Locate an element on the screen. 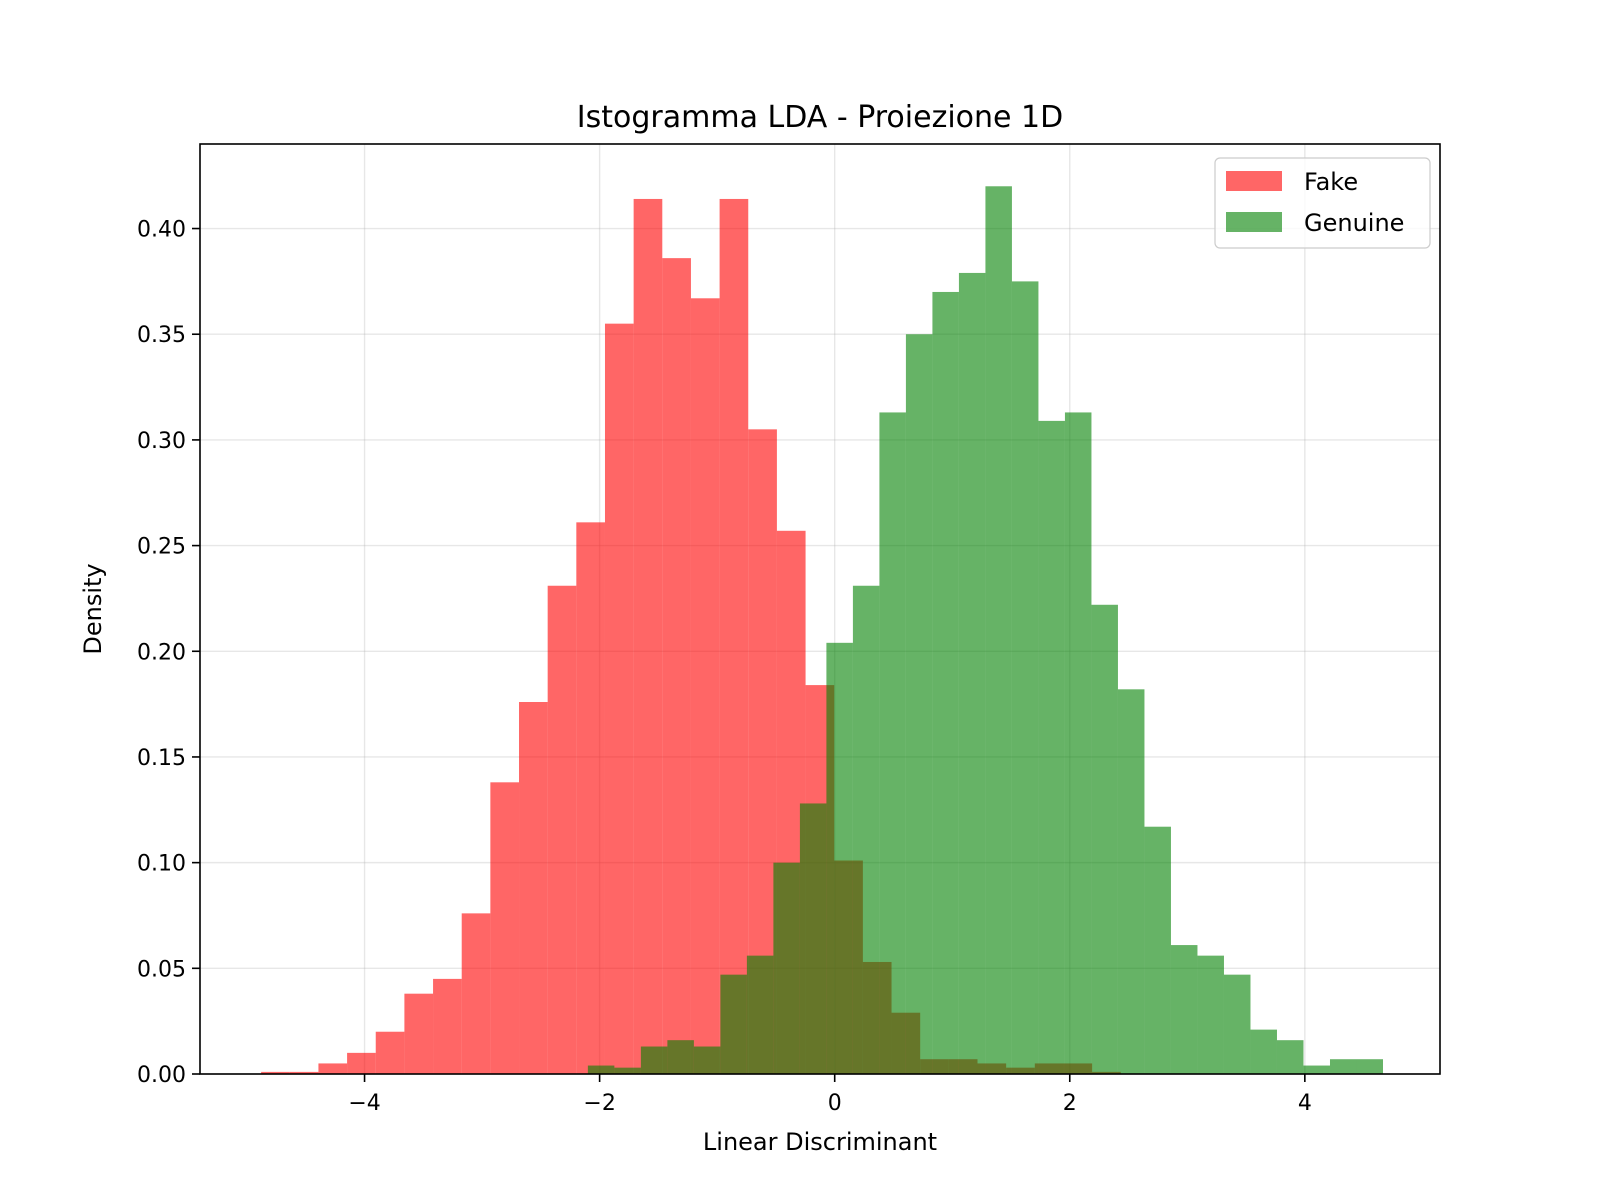 This screenshot has height=1200, width=1600. legend-label-fake: Fake is located at coordinates (1331, 182).